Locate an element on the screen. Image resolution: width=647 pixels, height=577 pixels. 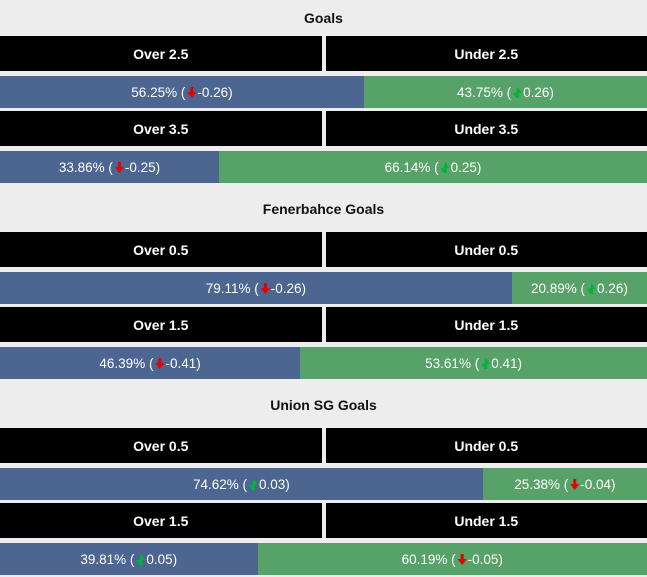
under-bar-label: 20.89% ( 0.26) is located at coordinates (579, 288).